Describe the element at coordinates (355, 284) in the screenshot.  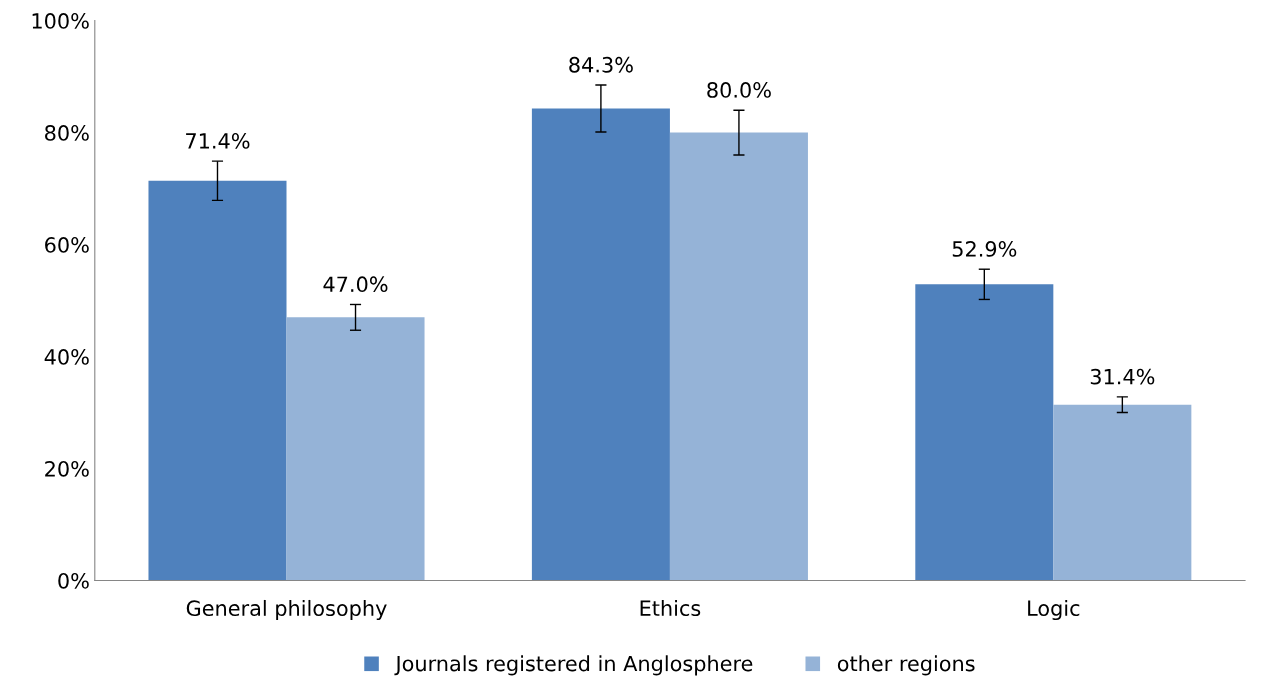
I see `data-label: 47.0%` at that location.